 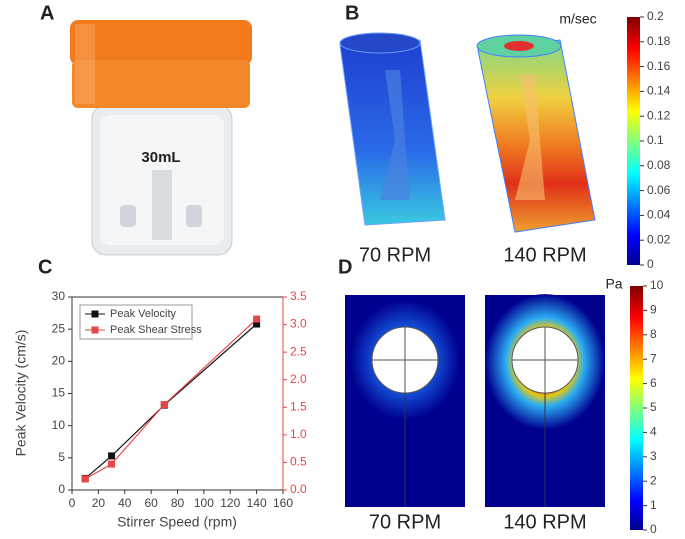 What do you see at coordinates (653, 456) in the screenshot?
I see `colorbar-tick-label: 3` at bounding box center [653, 456].